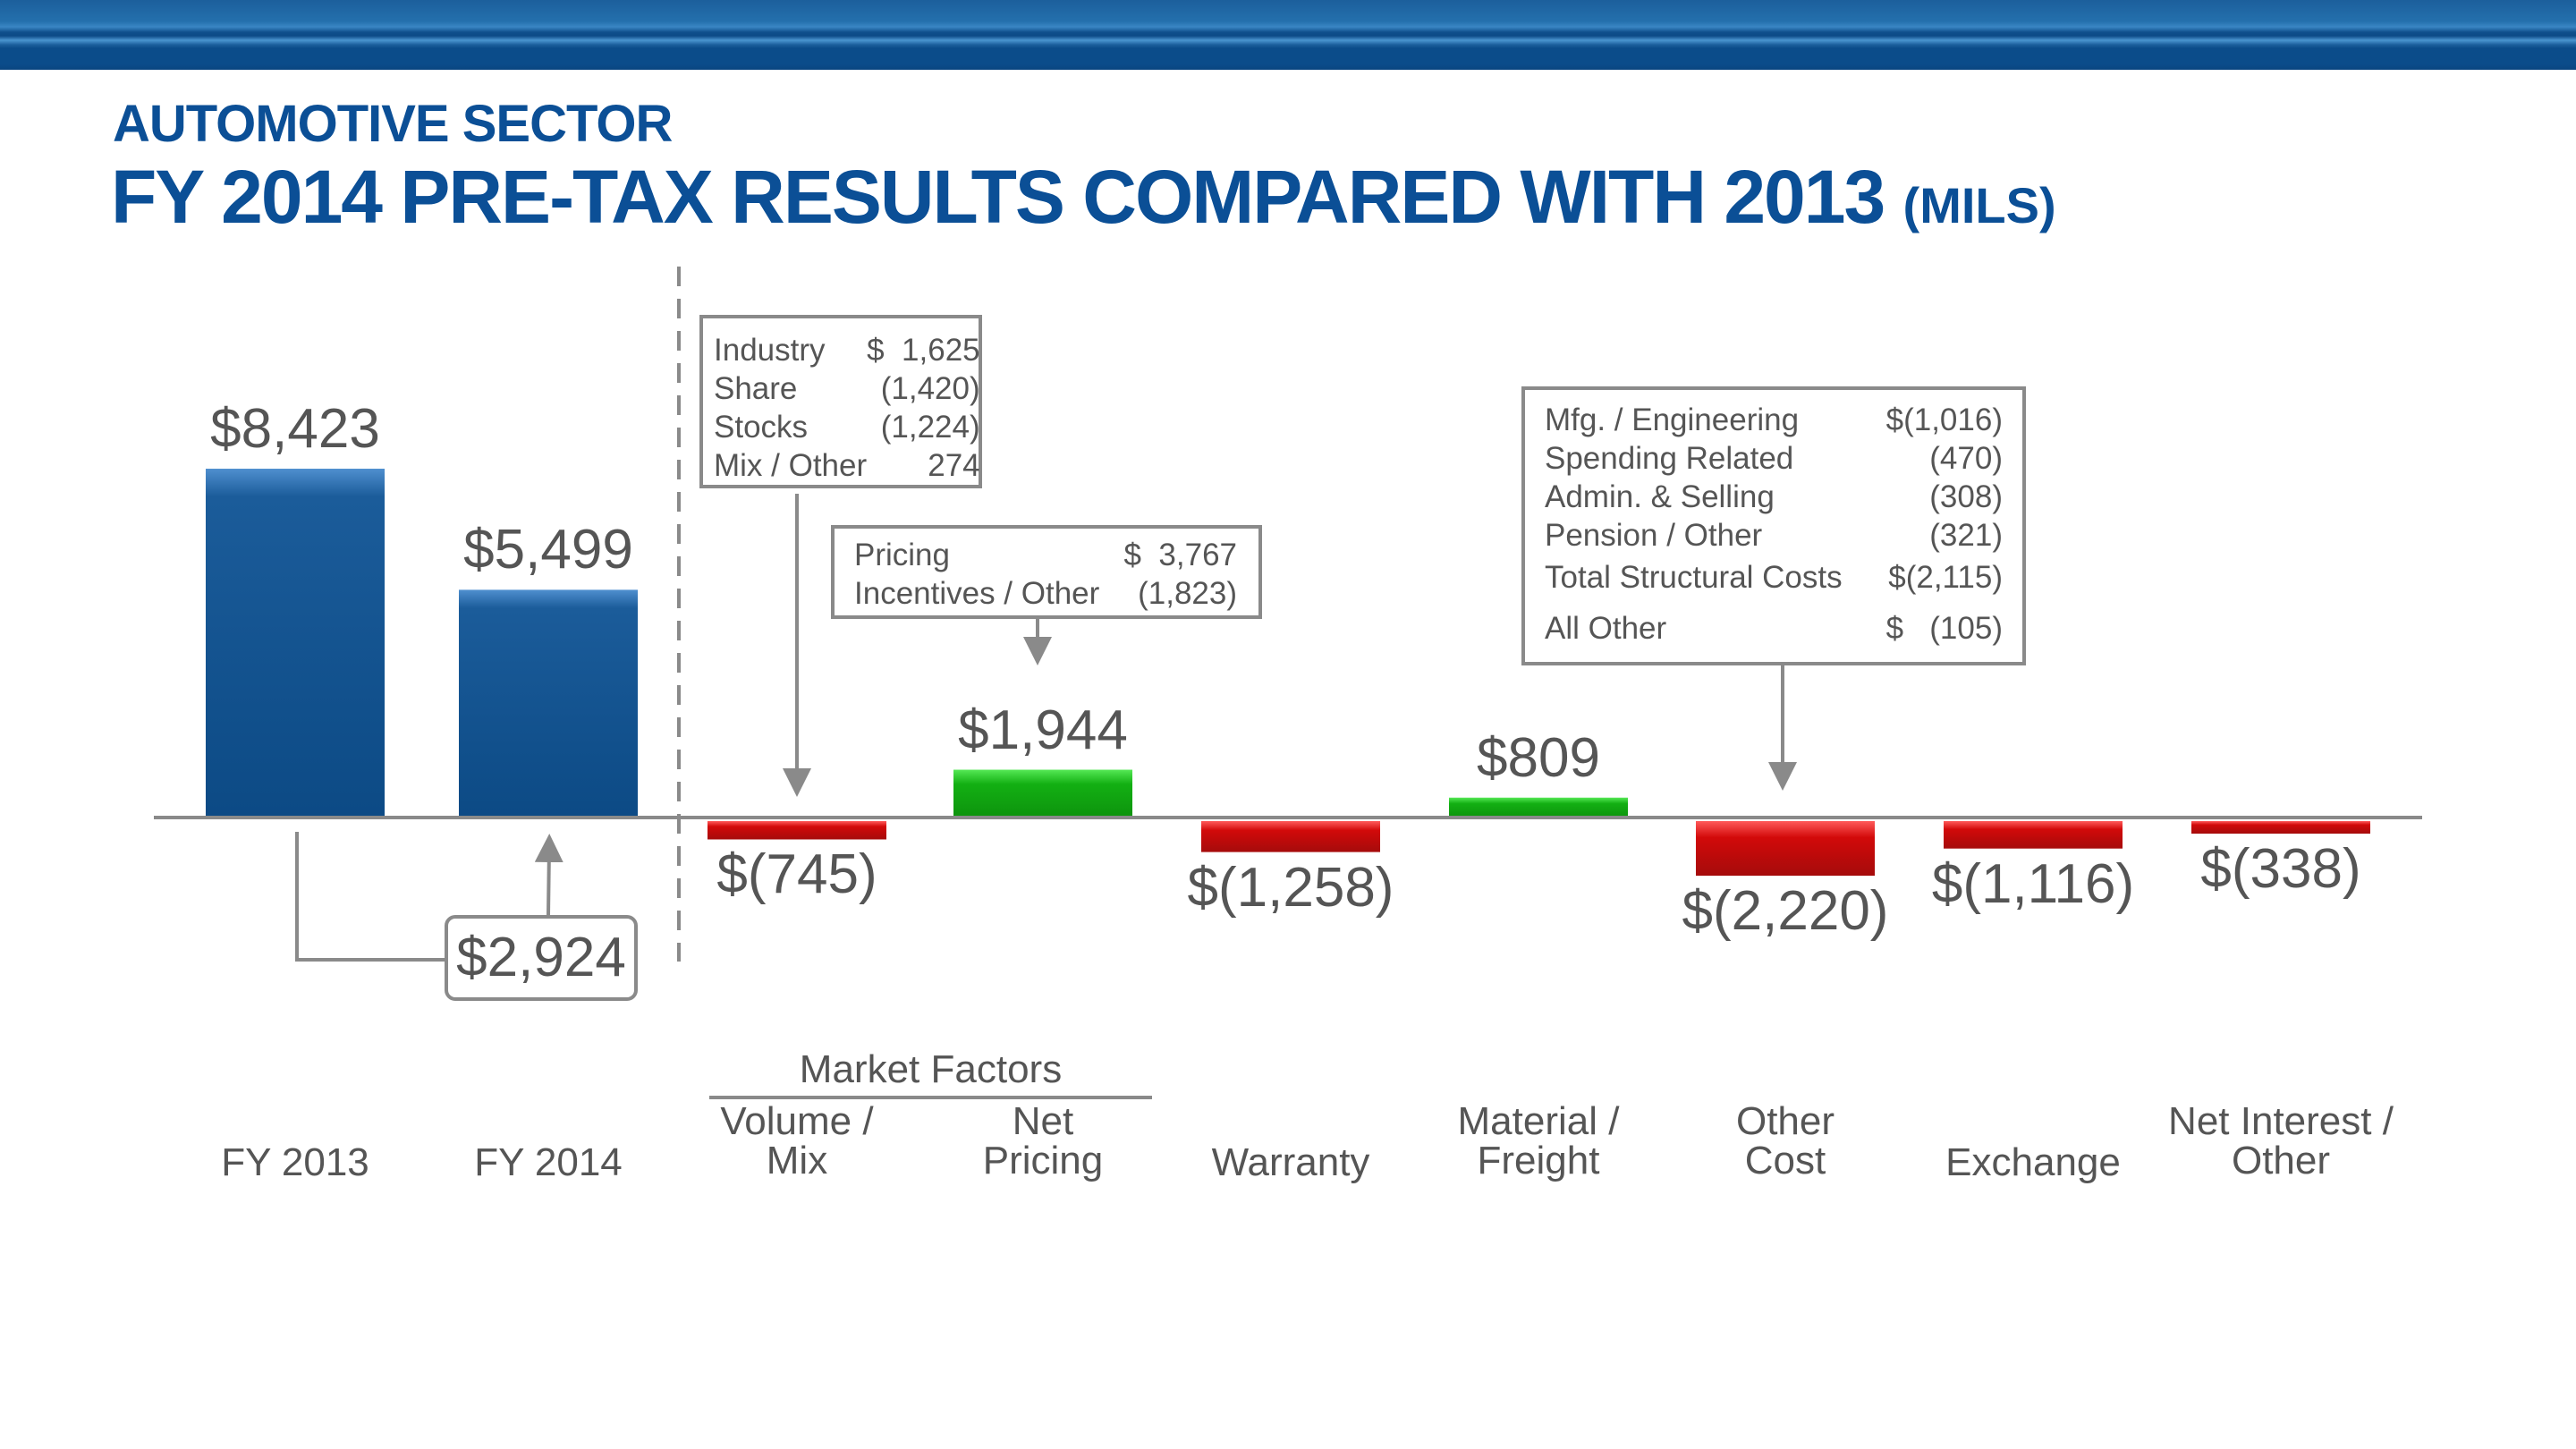 The height and width of the screenshot is (1449, 2576). I want to click on callout-row-value: (1,224), so click(930, 427).